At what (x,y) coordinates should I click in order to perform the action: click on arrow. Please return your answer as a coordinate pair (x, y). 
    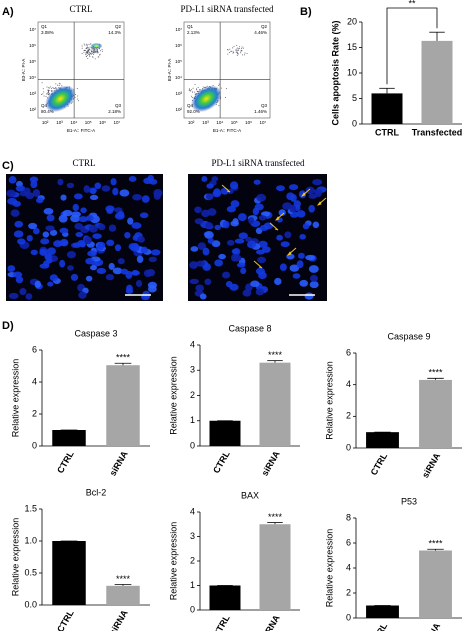
    Looking at the image, I should click on (274, 226).